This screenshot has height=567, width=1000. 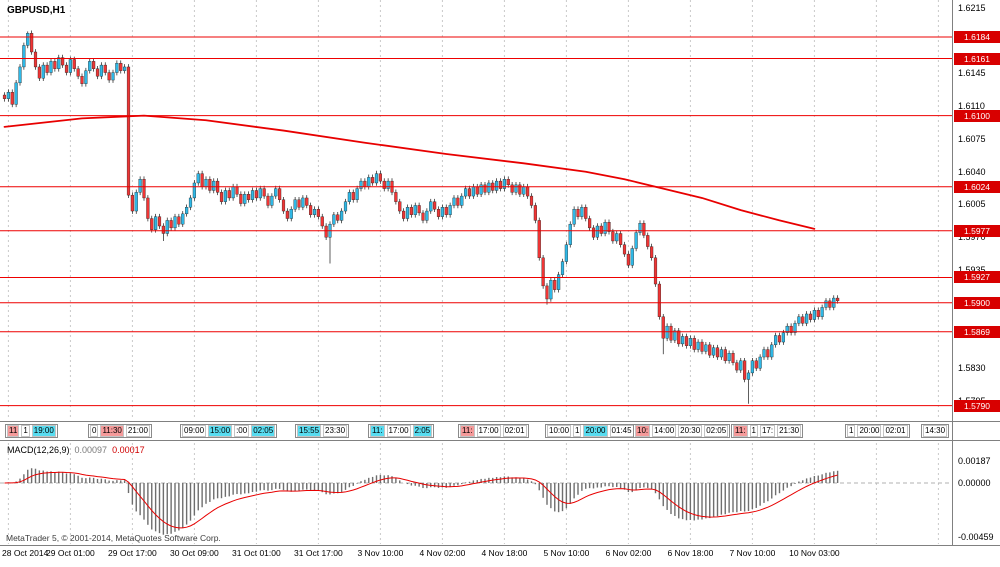 I want to click on timeline-group: 0 11:30 21:00, so click(x=120, y=431).